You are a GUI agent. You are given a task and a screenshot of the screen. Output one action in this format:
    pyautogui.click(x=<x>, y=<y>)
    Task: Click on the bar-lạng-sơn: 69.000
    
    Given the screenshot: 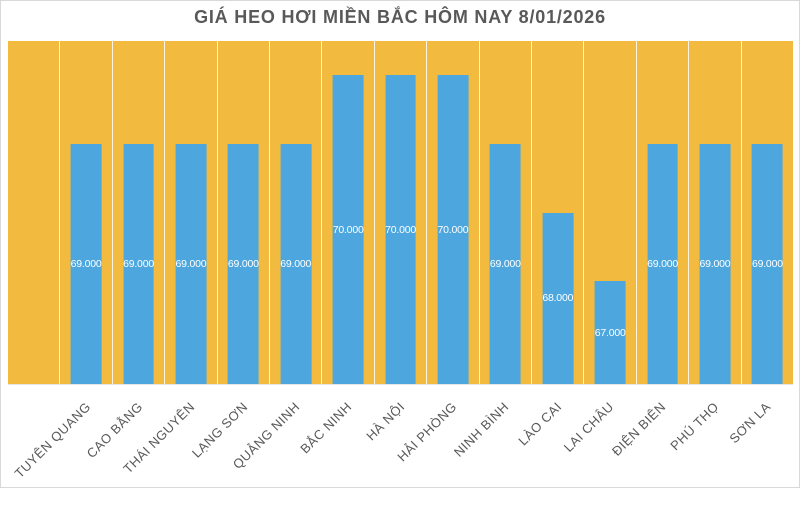 What is the action you would take?
    pyautogui.click(x=243, y=263)
    